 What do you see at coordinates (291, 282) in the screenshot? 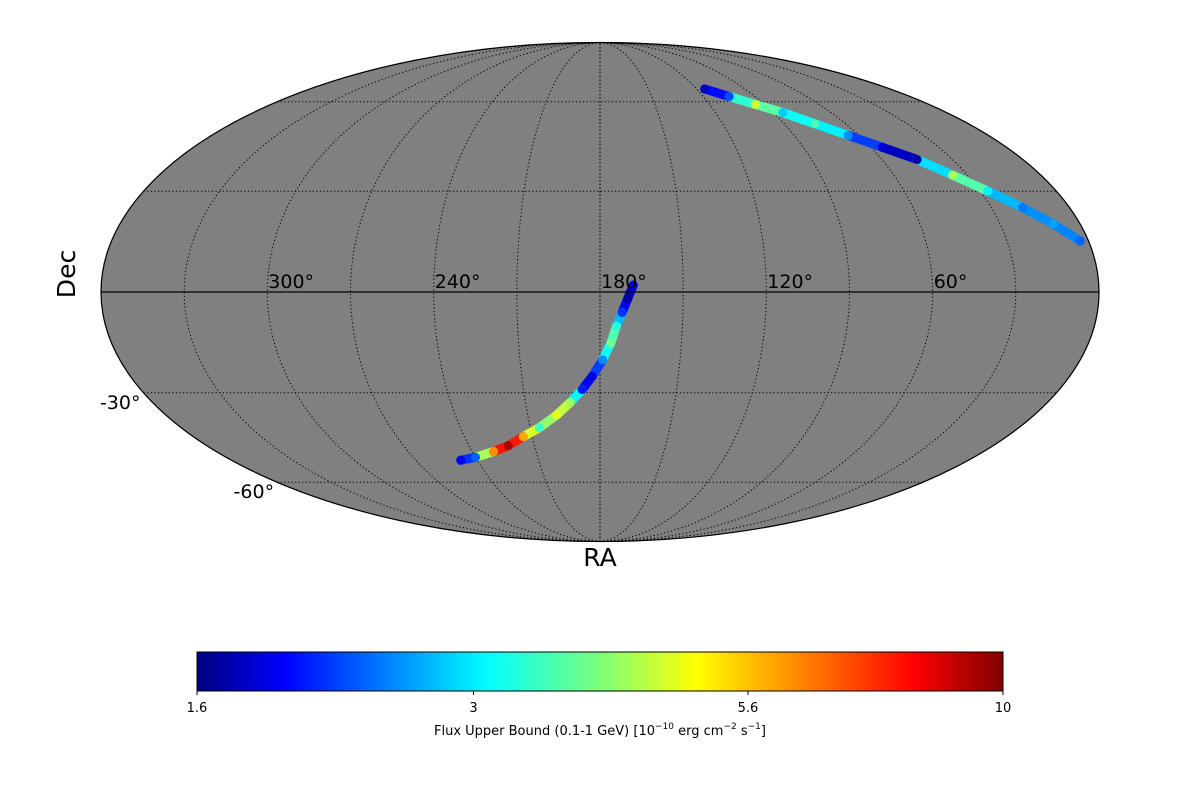
I see `ra-tick-label: 300°` at bounding box center [291, 282].